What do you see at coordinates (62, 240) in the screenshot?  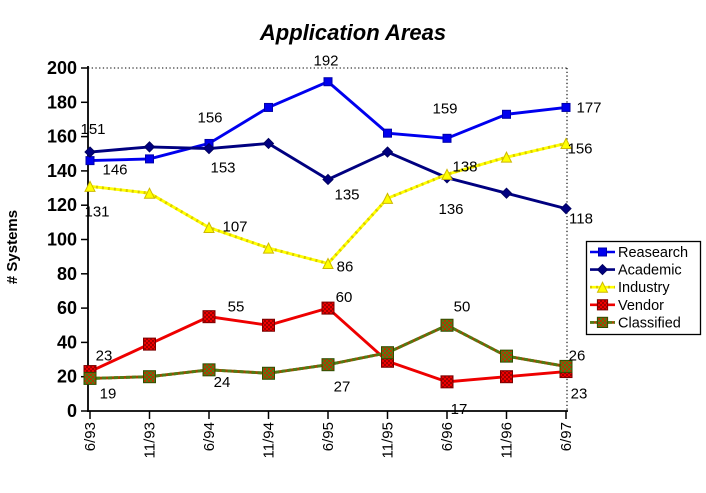 I see `y-tick-label: 100` at bounding box center [62, 240].